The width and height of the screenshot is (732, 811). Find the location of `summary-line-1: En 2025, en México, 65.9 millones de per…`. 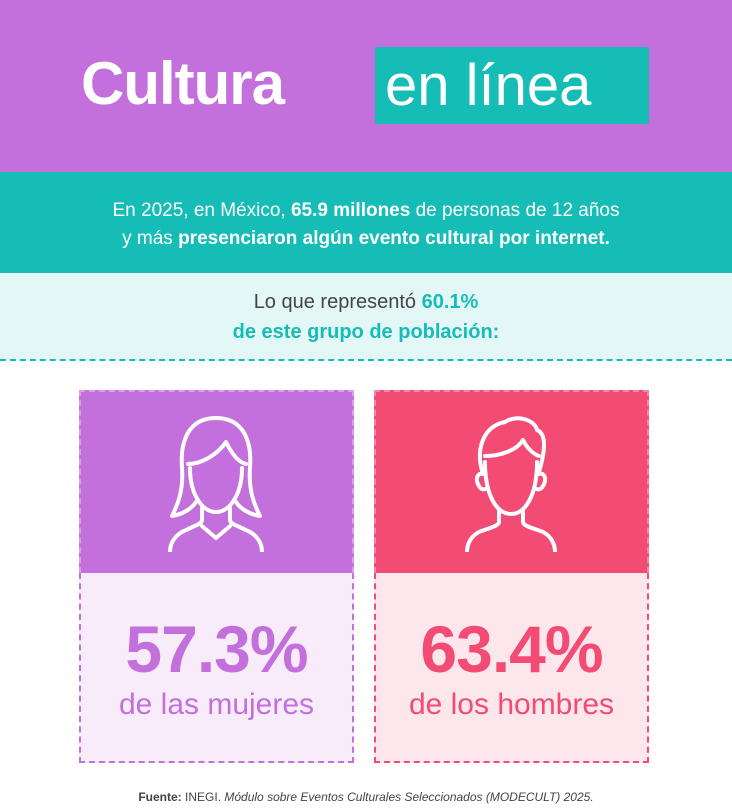

summary-line-1: En 2025, en México, 65.9 millones de per… is located at coordinates (366, 211).